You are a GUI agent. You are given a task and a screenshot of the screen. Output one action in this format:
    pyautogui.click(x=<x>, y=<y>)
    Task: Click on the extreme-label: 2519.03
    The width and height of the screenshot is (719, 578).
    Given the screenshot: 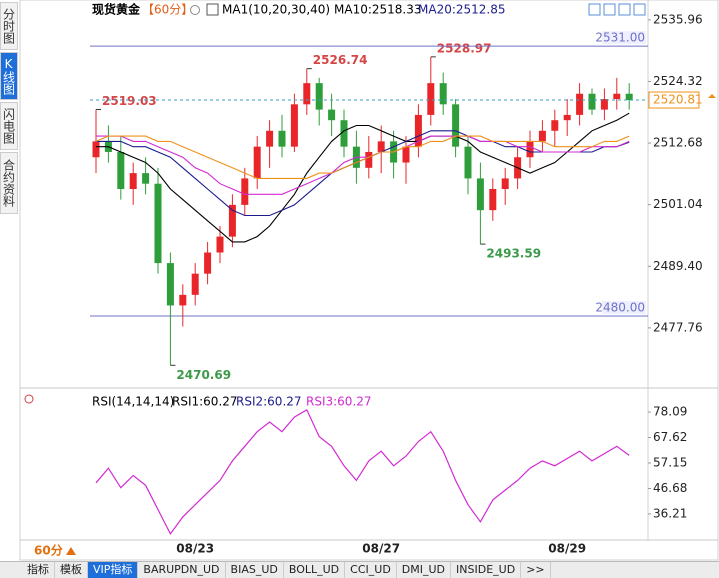 What is the action you would take?
    pyautogui.click(x=129, y=101)
    